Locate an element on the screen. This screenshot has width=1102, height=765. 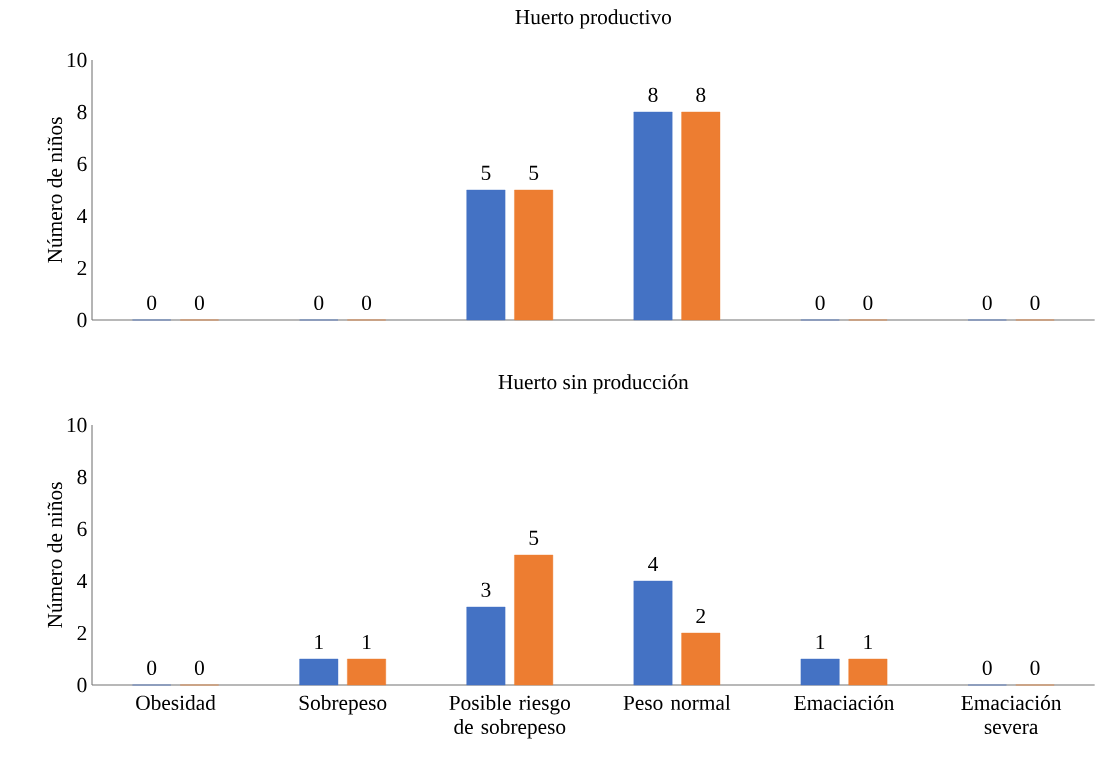
data-label: 3 is located at coordinates (486, 590).